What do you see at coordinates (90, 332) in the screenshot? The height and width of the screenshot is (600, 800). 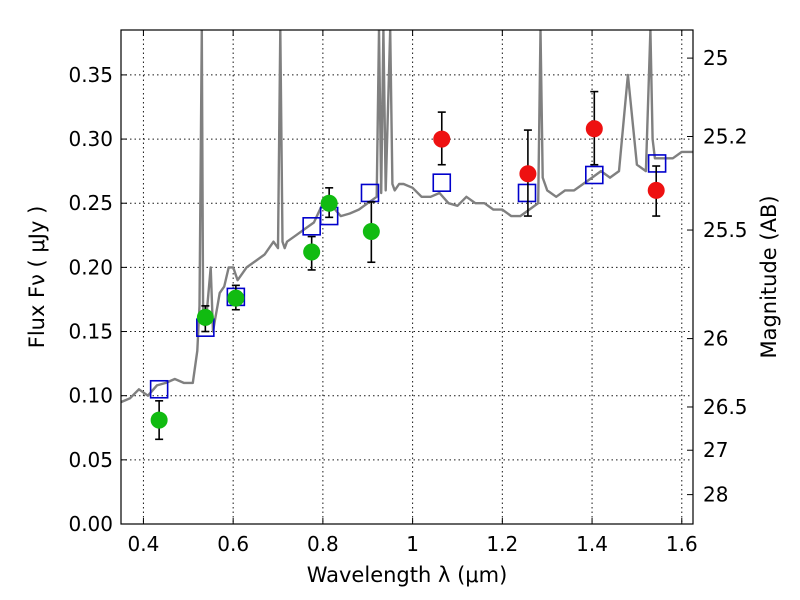 I see `y-tick-label: 0.15` at bounding box center [90, 332].